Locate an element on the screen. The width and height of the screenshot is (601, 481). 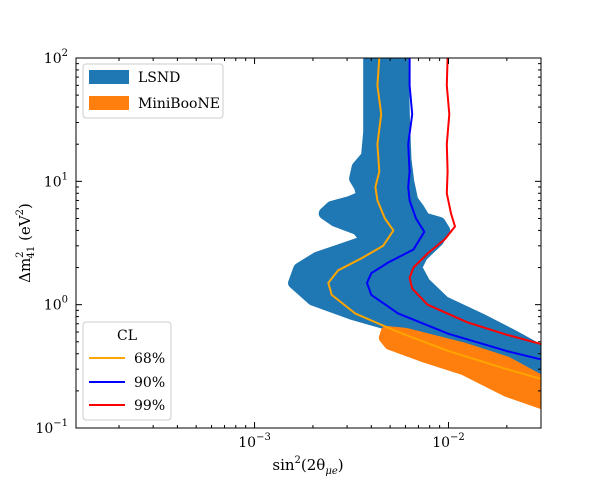
legend-regions: LSND MiniBooNE is located at coordinates (153, 91).